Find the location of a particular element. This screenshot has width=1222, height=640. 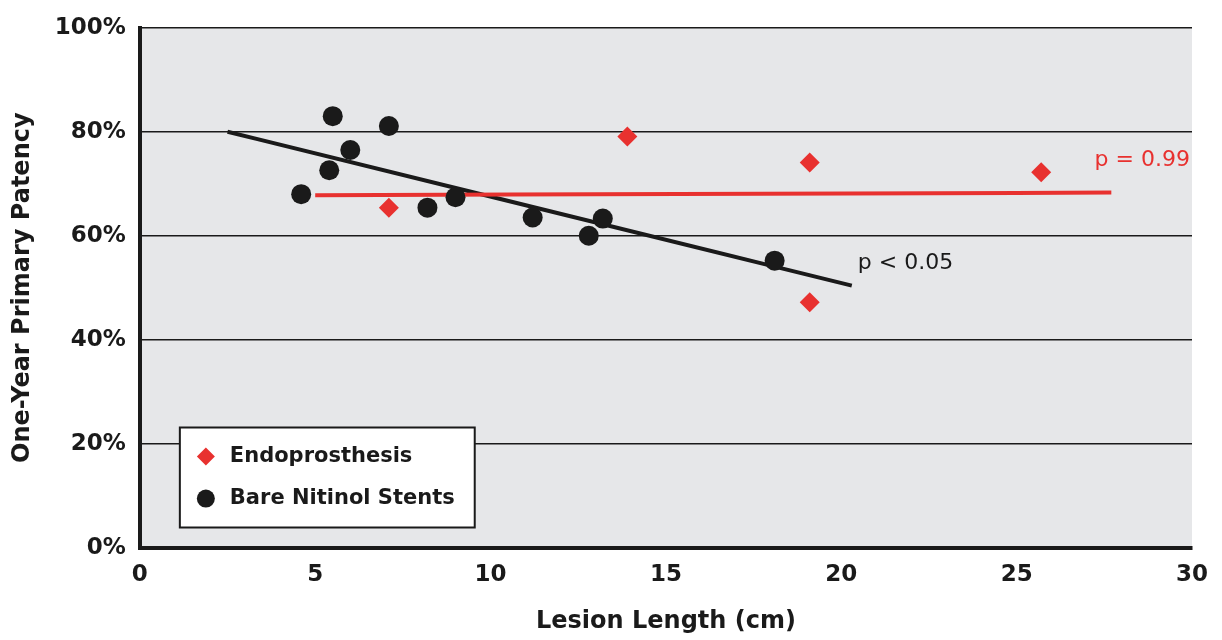

y-tick-label: 40% is located at coordinates (98, 337).